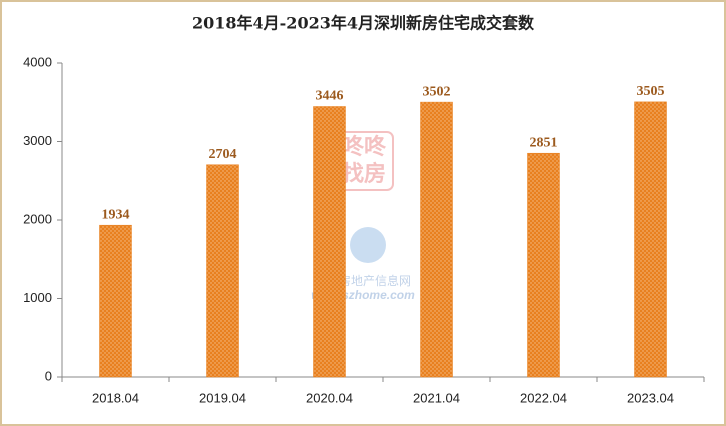 The image size is (726, 426). I want to click on value-label: 2704, so click(223, 154).